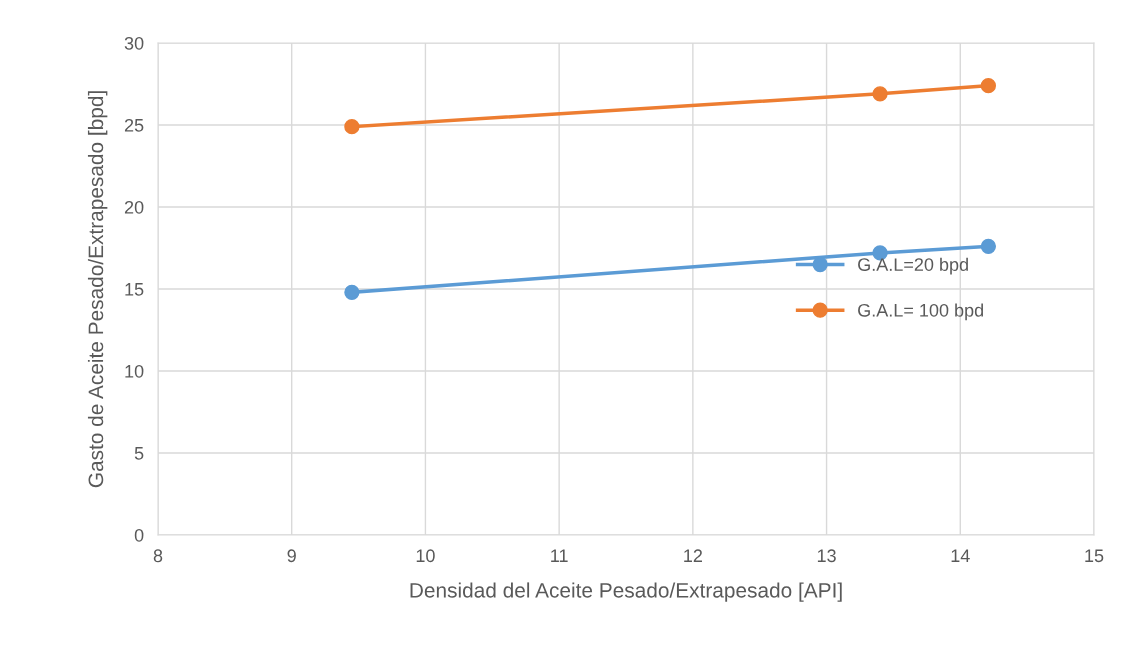  I want to click on x-tick-label: 12, so click(693, 555).